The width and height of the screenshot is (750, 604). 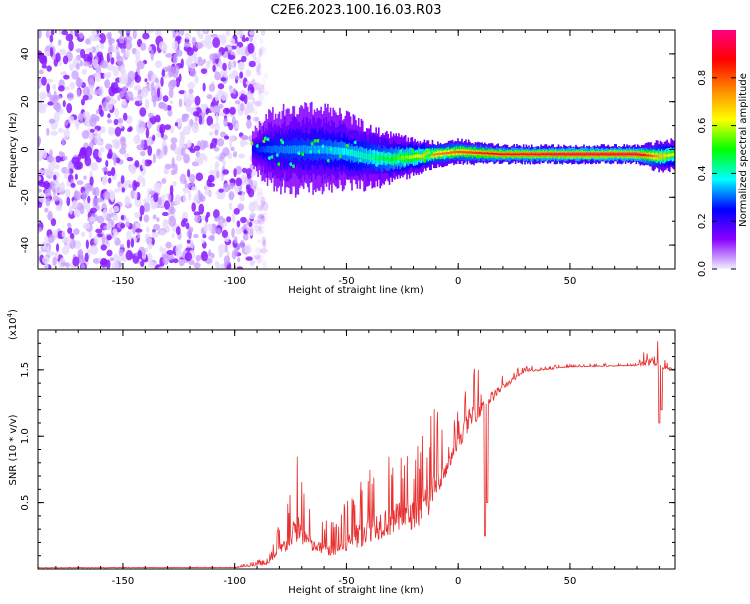 I want to click on colorbar-label: Normalized spectral amplitude, so click(x=743, y=150).